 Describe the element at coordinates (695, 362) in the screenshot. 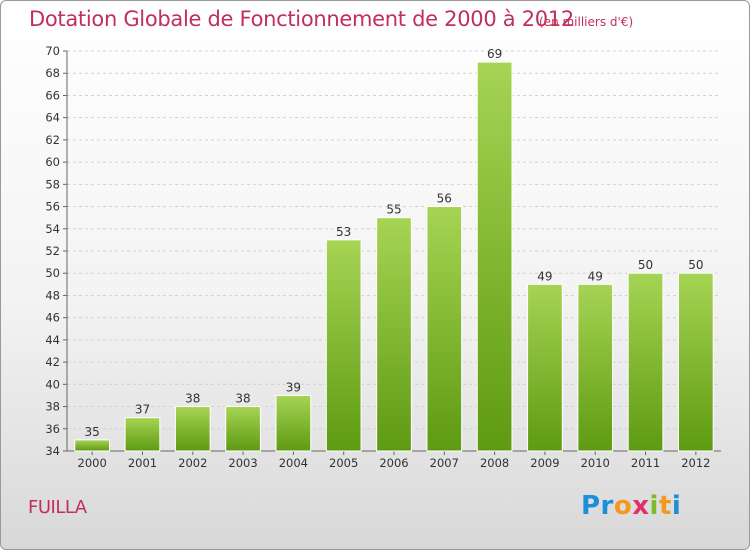

I see `bar-2012` at that location.